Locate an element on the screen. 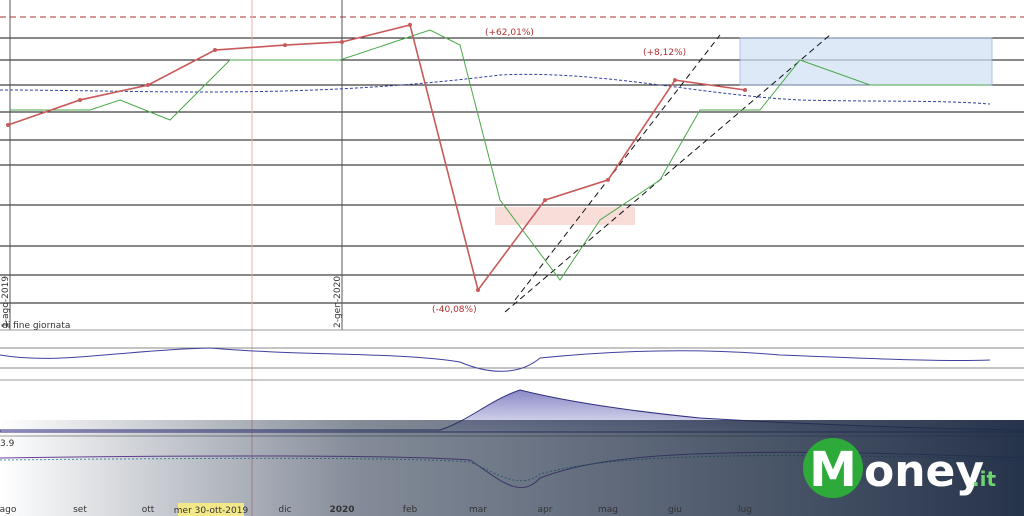 Image resolution: width=1024 pixels, height=516 pixels. x-tick-label: lug is located at coordinates (745, 510).